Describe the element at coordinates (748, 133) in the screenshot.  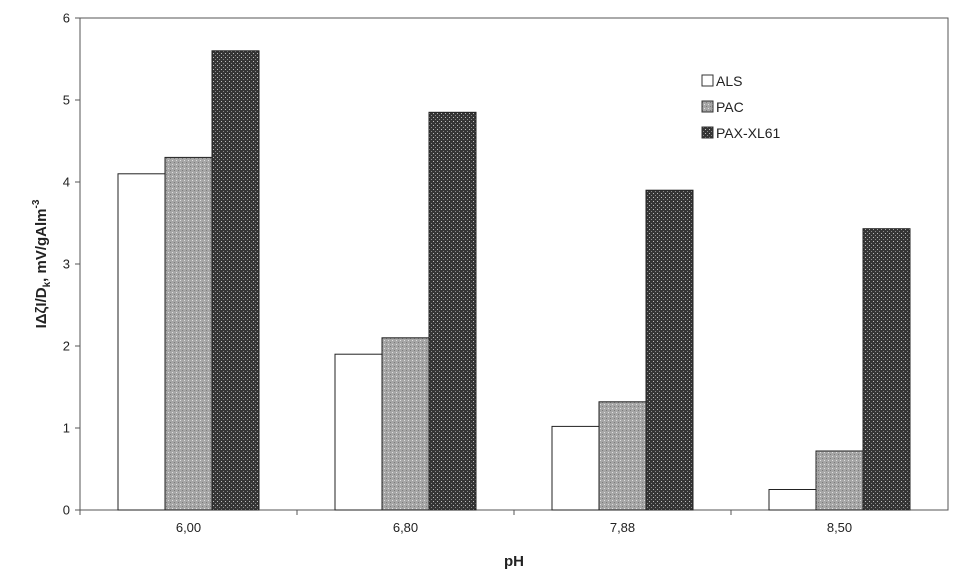
I see `legend-label-pax-xl61: PAX-XL61` at that location.